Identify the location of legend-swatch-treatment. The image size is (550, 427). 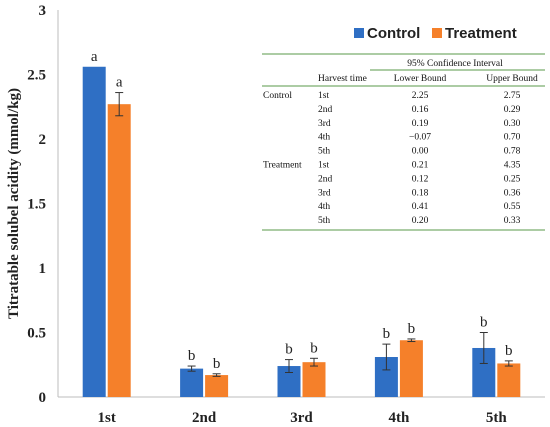
(437, 33).